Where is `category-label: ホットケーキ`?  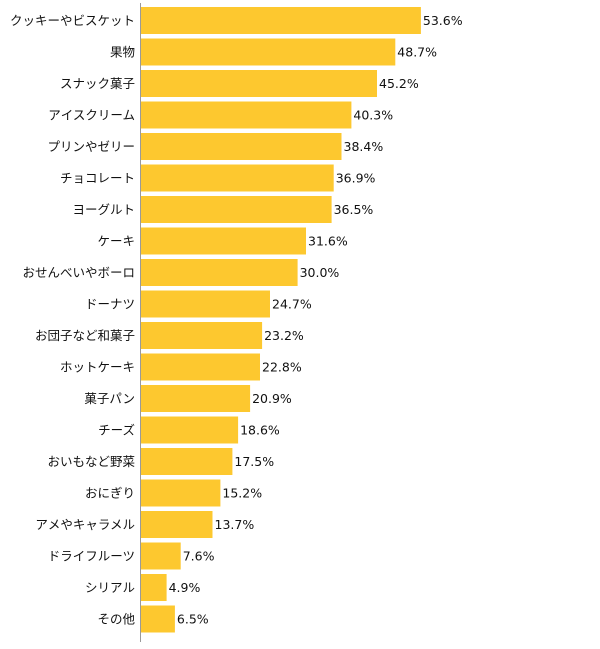
category-label: ホットケーキ is located at coordinates (97, 367).